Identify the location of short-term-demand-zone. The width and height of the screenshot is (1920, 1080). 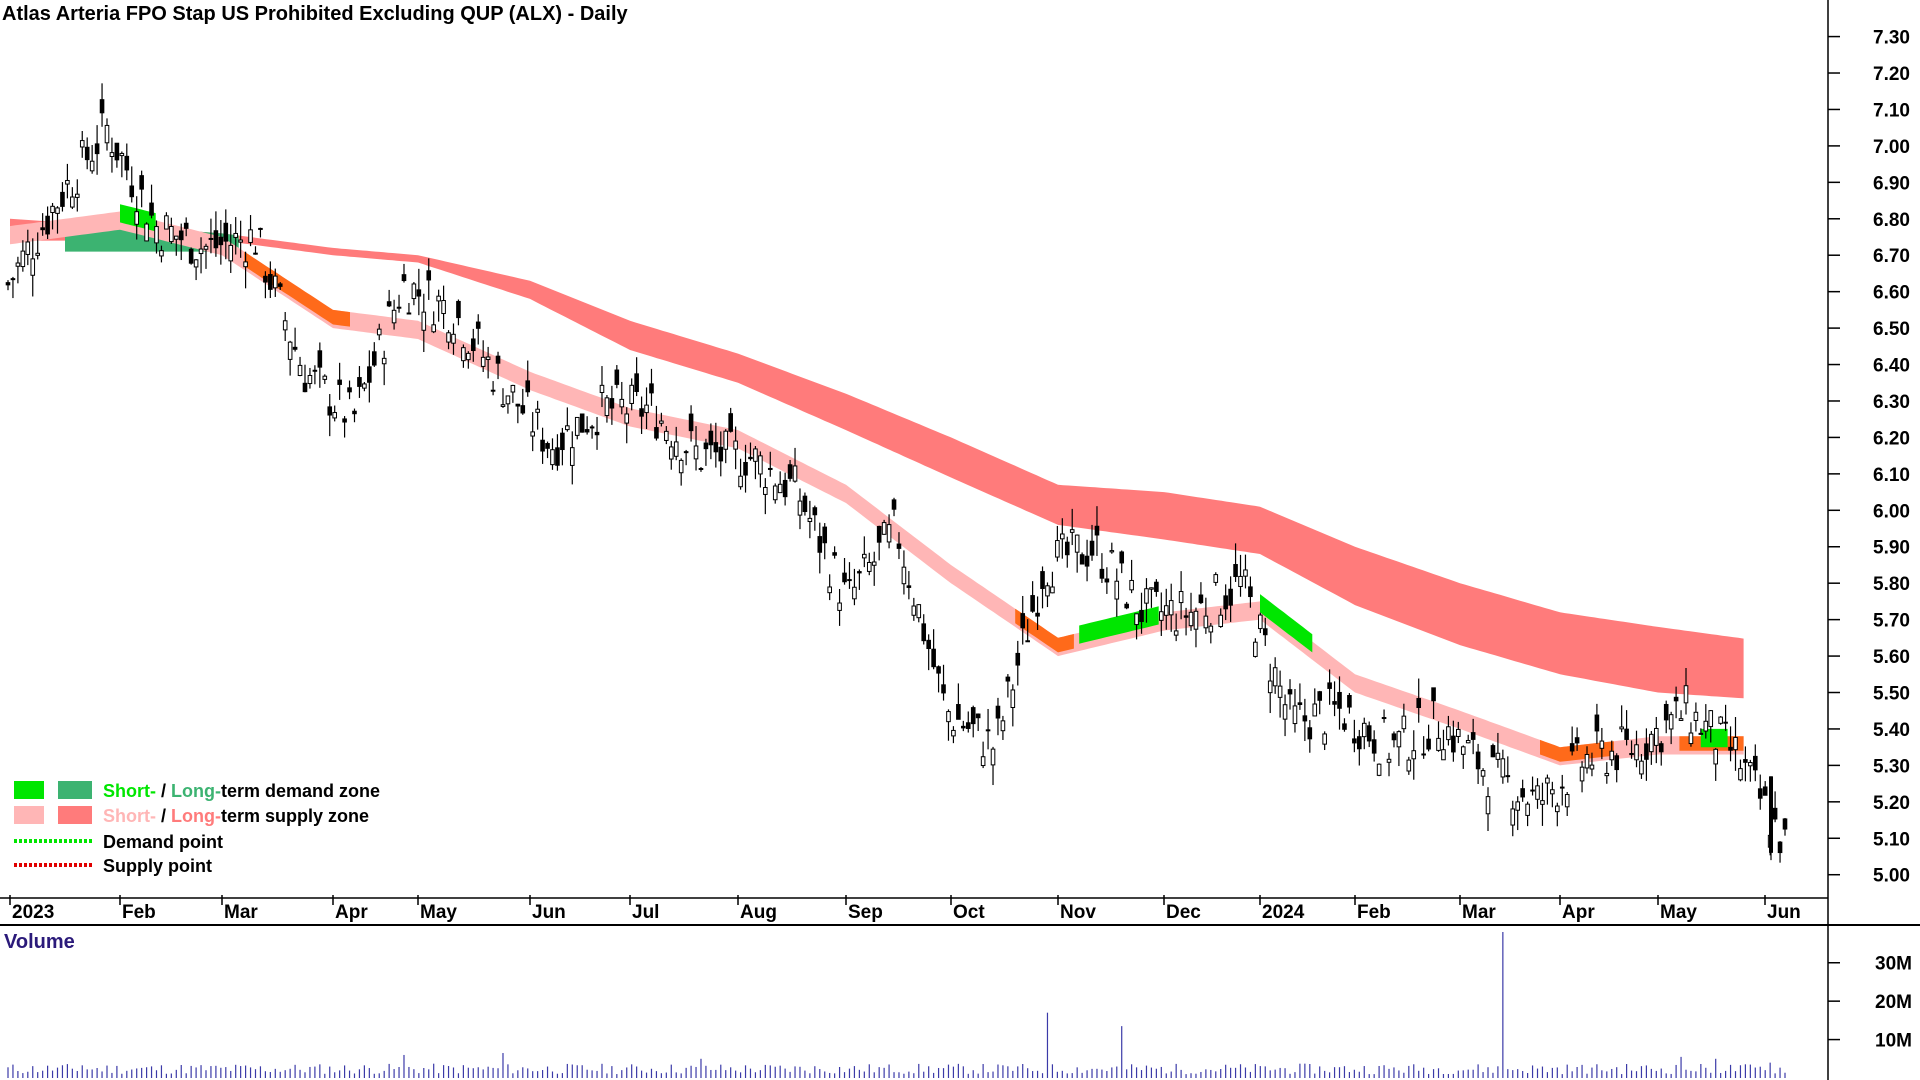
(1286, 623).